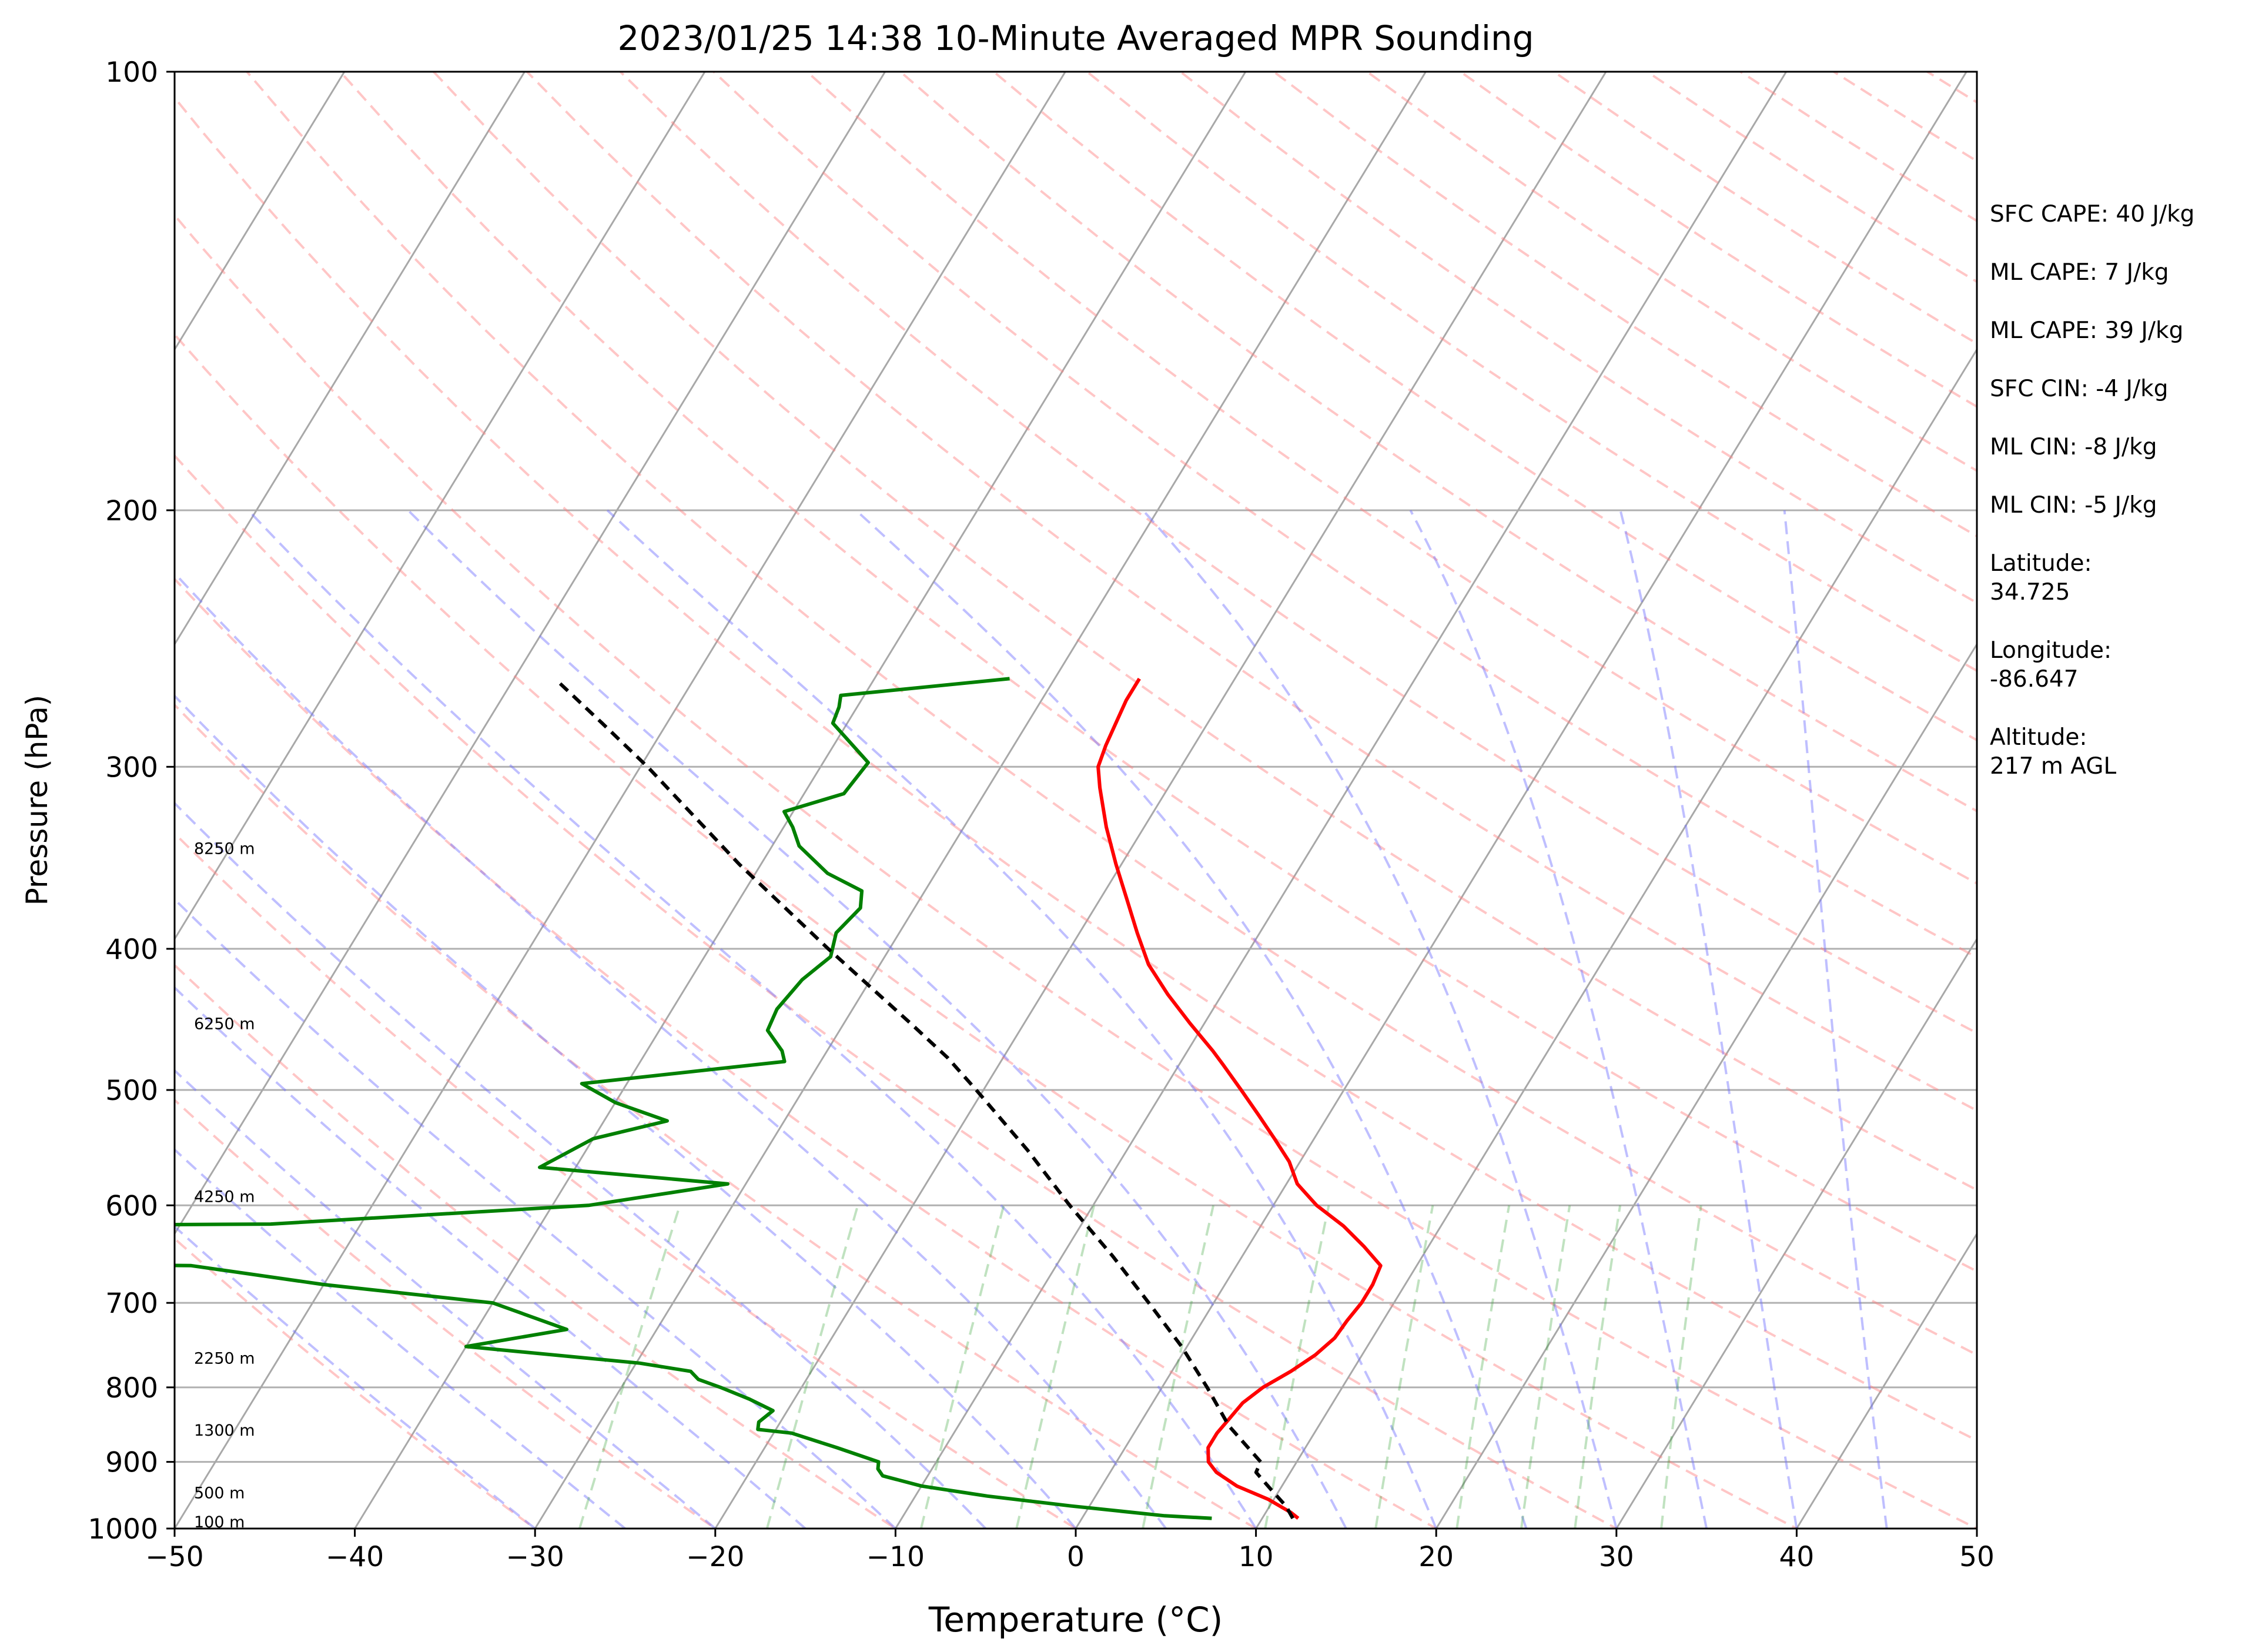 The height and width of the screenshot is (1652, 2242). I want to click on x-tick-label: 30, so click(1617, 1557).